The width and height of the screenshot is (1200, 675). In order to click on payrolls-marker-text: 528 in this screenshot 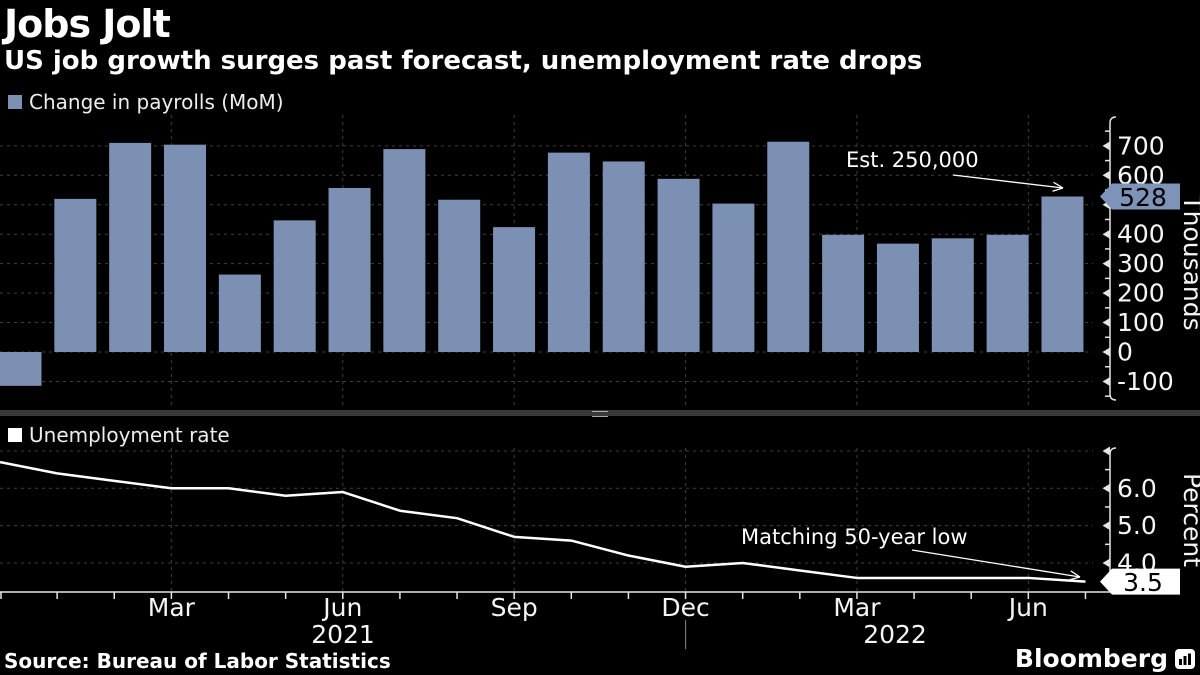, I will do `click(1143, 197)`.